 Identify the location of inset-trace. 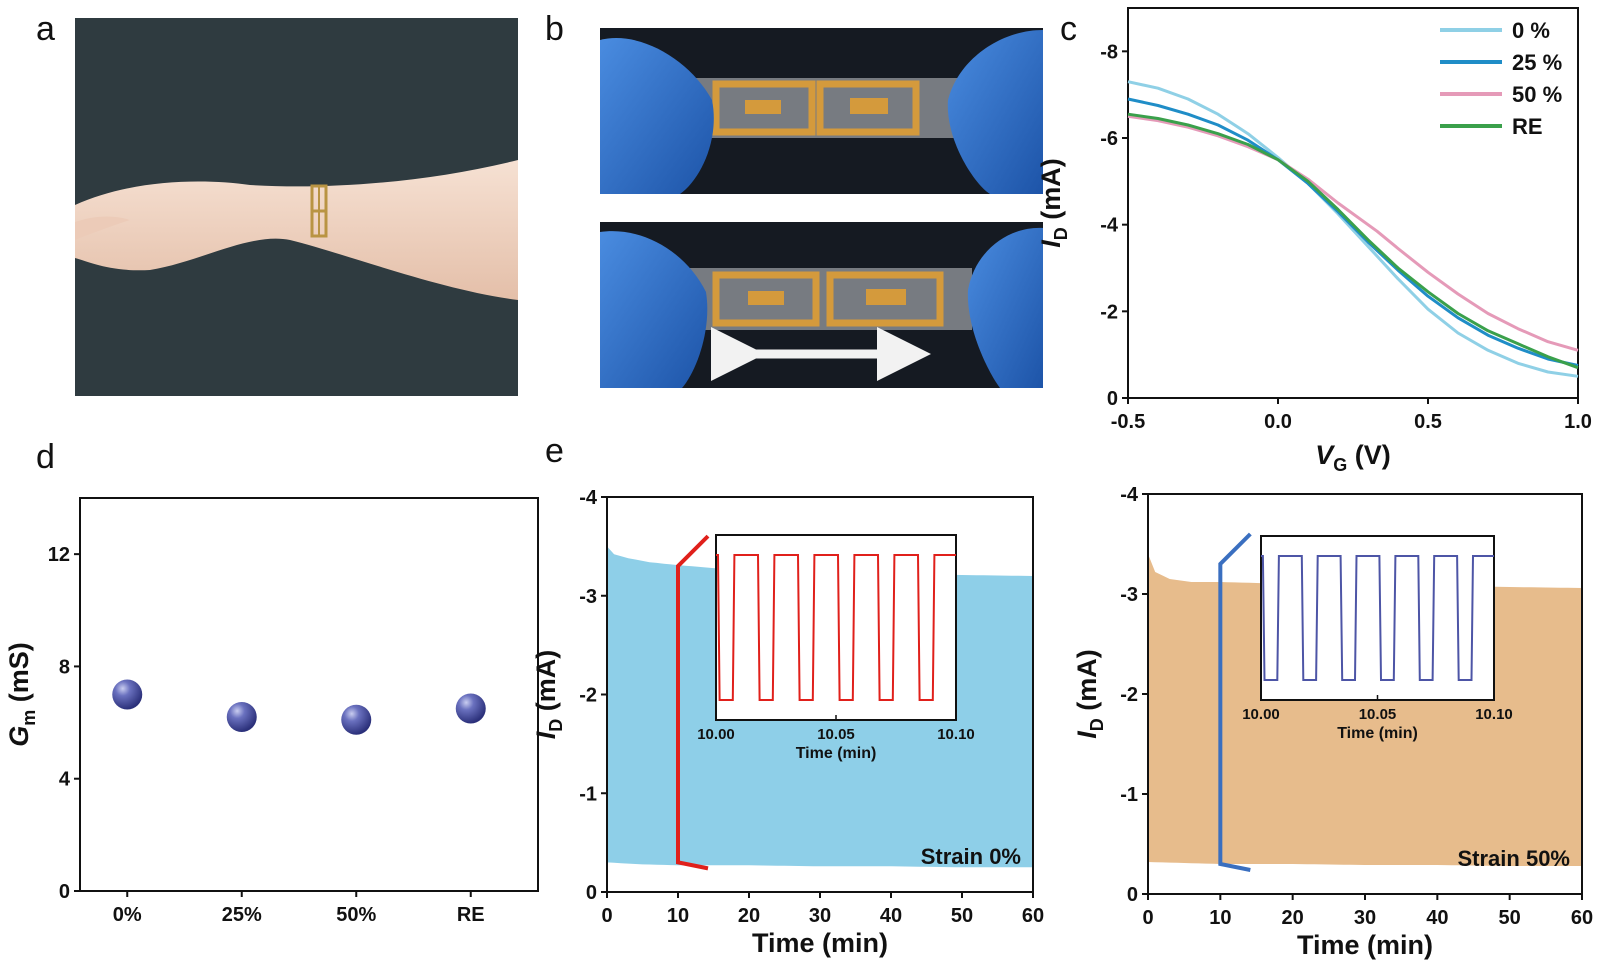
(1377, 618).